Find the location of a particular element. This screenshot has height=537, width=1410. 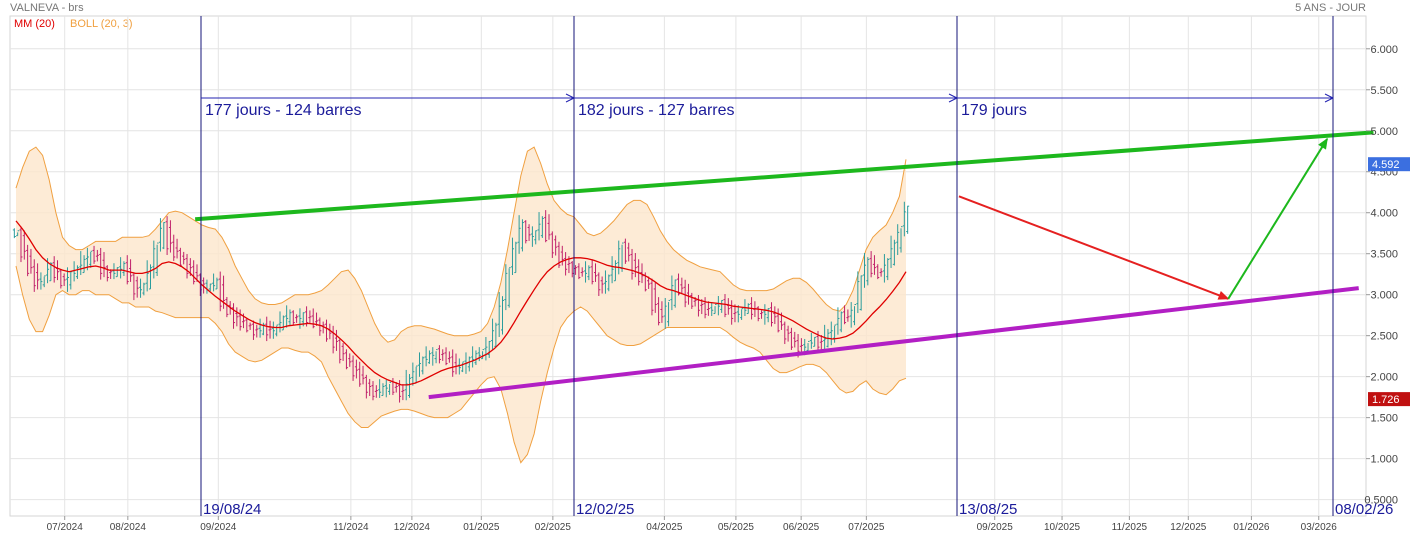

x-tick-label: 10/2025 is located at coordinates (1062, 527).